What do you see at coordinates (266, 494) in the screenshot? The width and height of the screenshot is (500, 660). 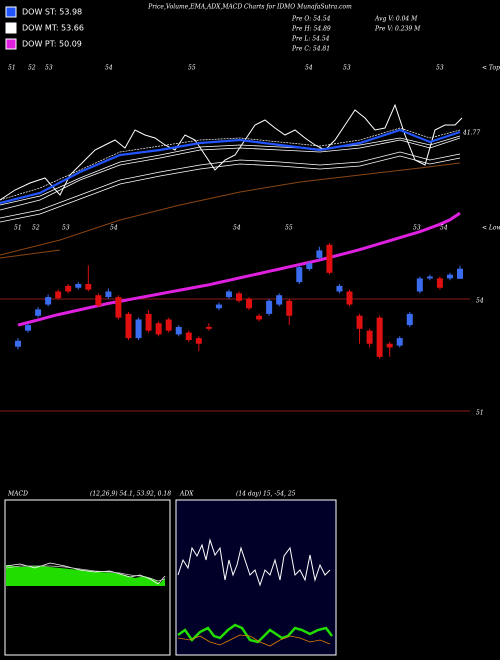 I see `adx-params: (14 day) 15, -54, 25` at bounding box center [266, 494].